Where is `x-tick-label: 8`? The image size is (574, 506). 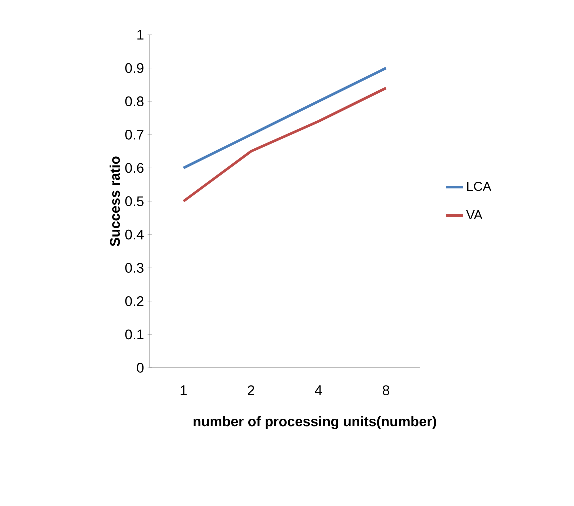 x-tick-label: 8 is located at coordinates (386, 391).